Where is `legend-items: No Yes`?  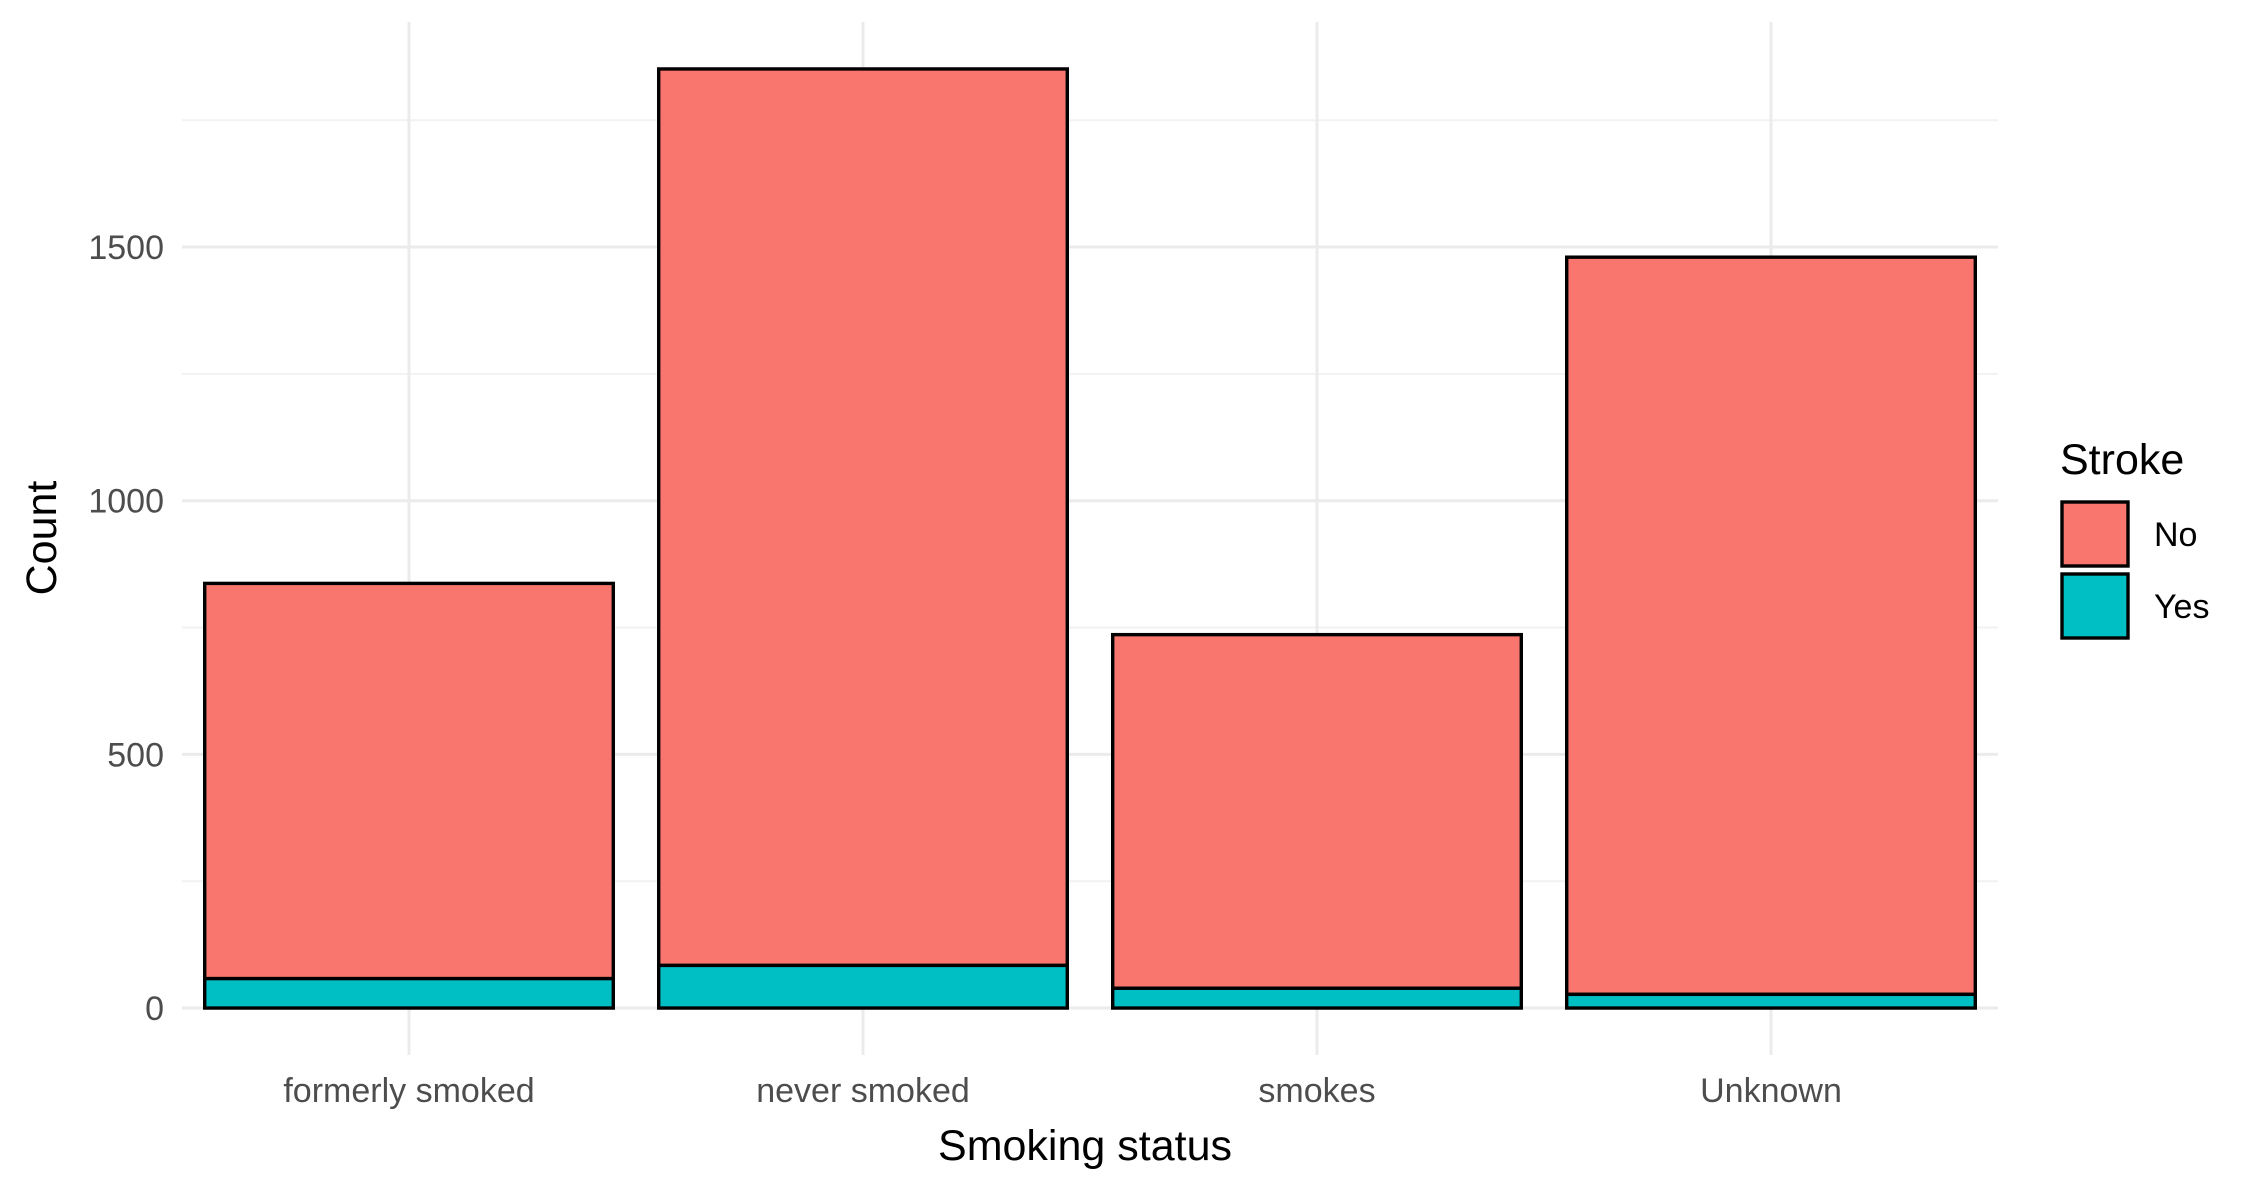
legend-items: No Yes is located at coordinates (2134, 570).